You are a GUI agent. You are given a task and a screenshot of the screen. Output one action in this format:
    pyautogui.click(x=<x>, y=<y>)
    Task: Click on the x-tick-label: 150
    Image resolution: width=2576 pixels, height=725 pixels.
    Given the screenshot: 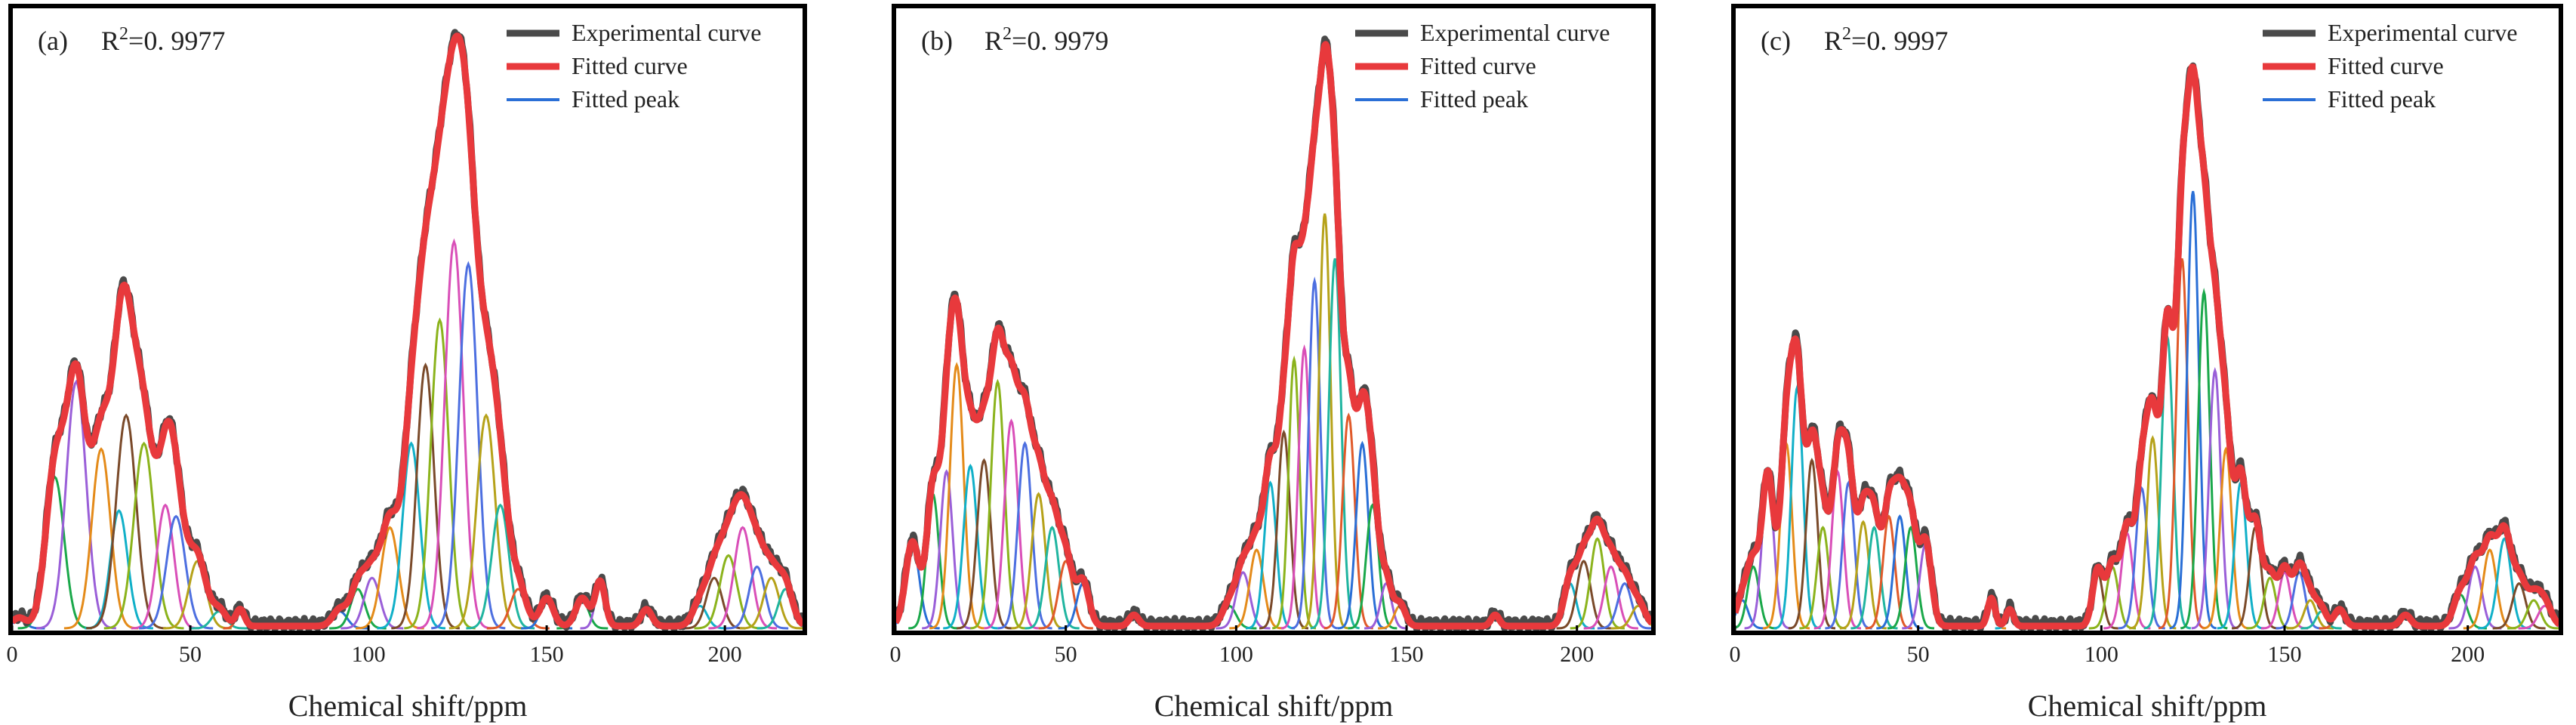 What is the action you would take?
    pyautogui.click(x=547, y=655)
    